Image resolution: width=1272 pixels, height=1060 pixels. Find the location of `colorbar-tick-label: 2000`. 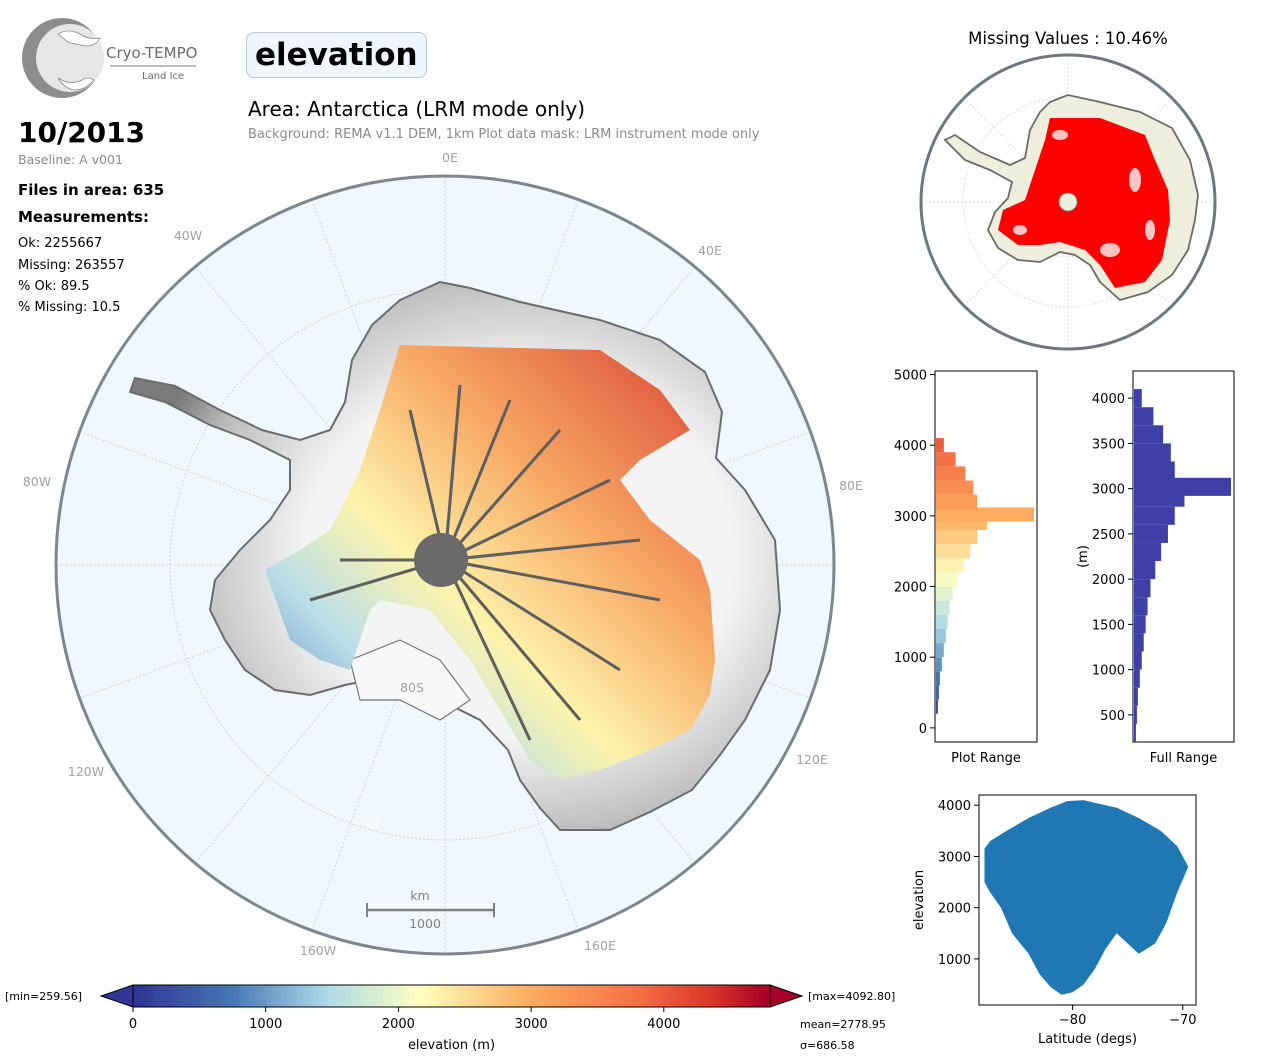

colorbar-tick-label: 2000 is located at coordinates (398, 1024).